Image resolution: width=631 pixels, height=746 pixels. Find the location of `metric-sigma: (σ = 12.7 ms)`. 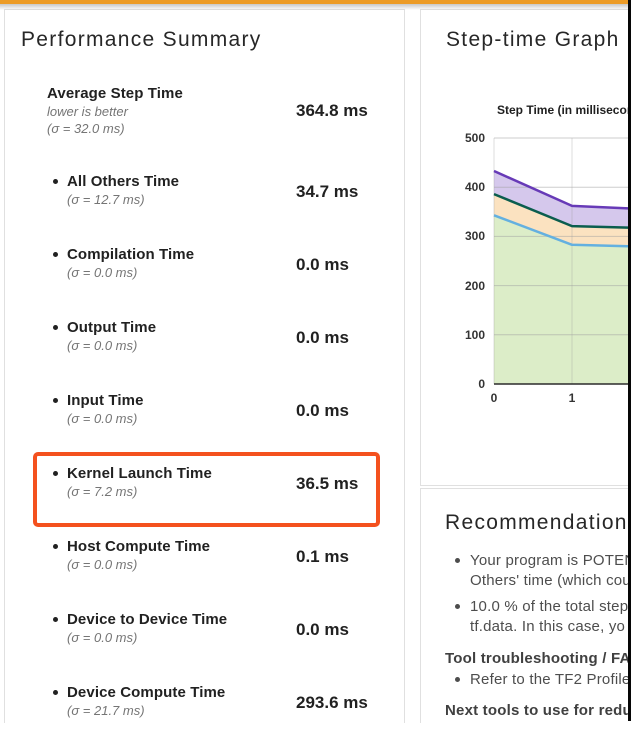

metric-sigma: (σ = 12.7 ms) is located at coordinates (106, 199).